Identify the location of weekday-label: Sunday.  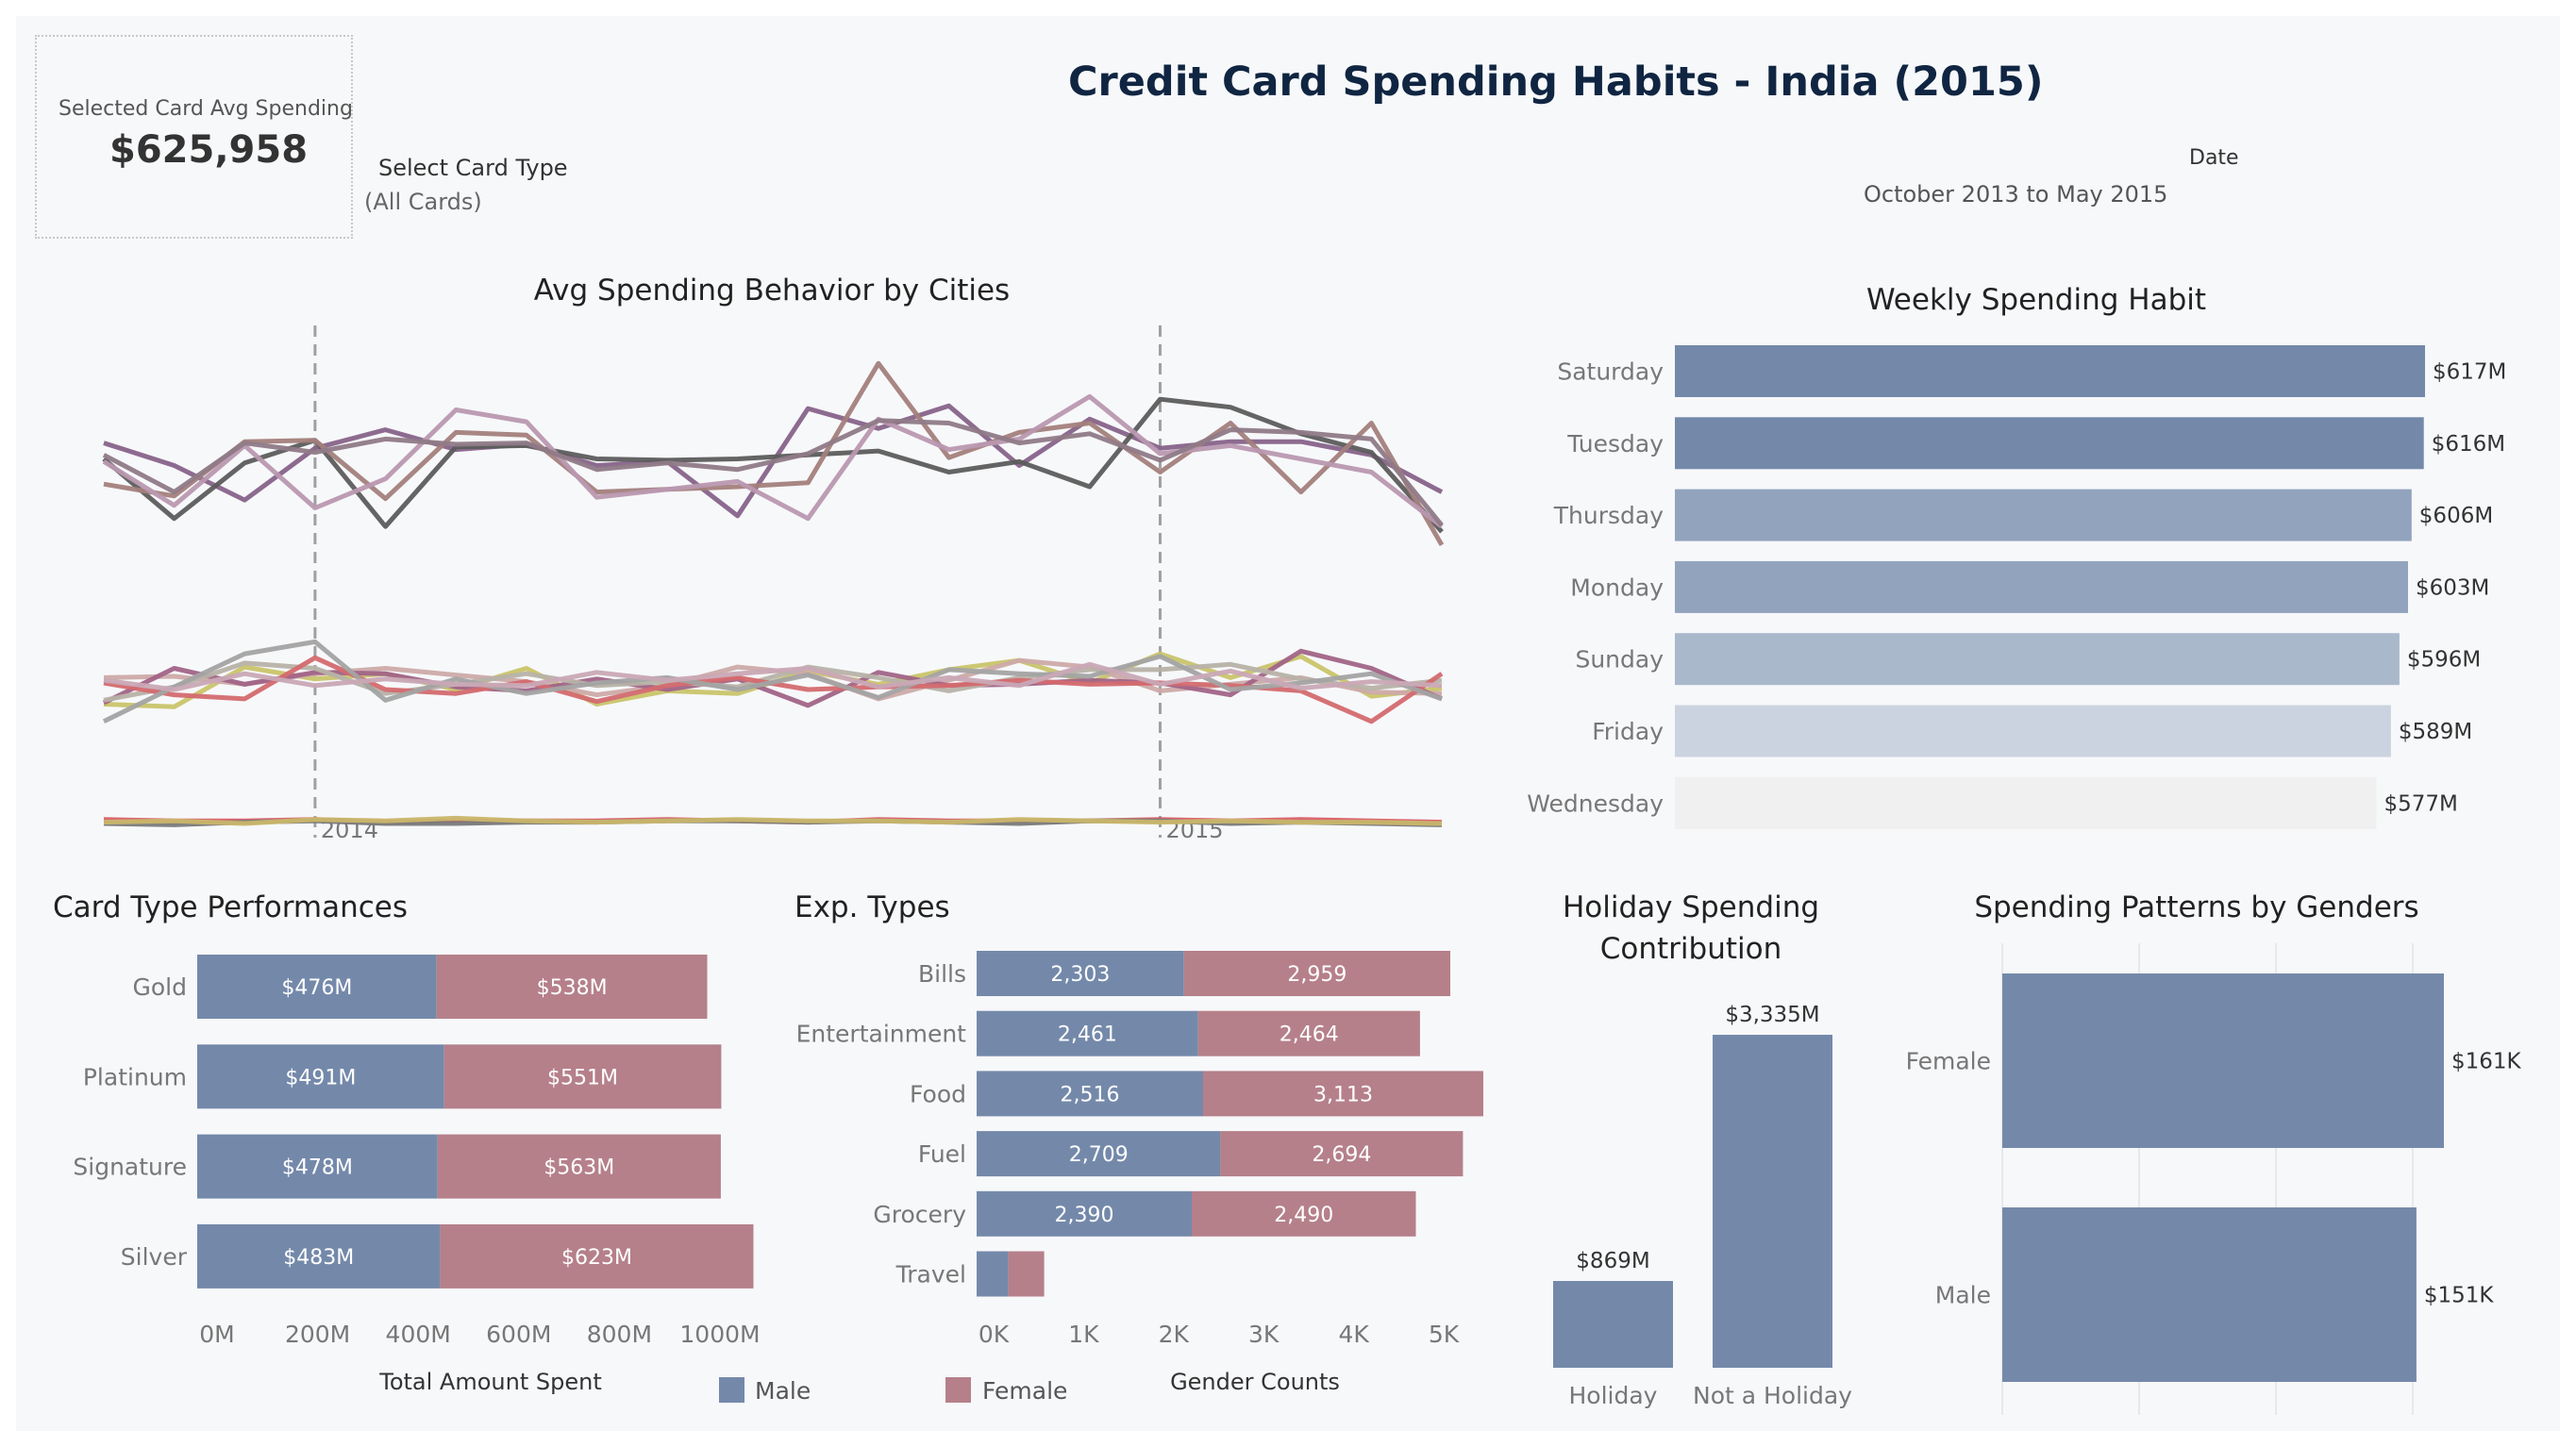
(1619, 660).